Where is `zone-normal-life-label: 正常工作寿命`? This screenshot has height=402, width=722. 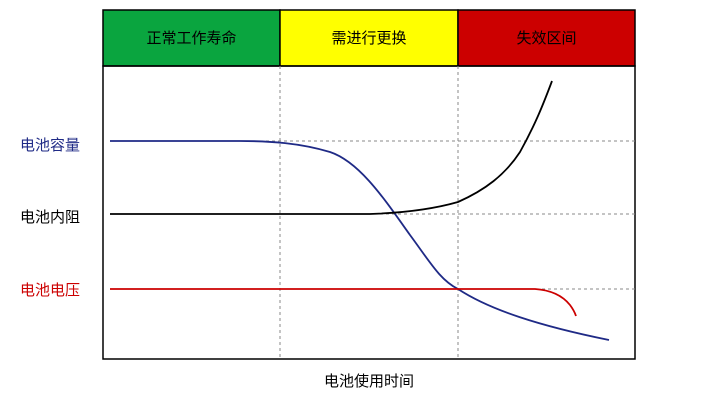
zone-normal-life-label: 正常工作寿命 is located at coordinates (191, 38).